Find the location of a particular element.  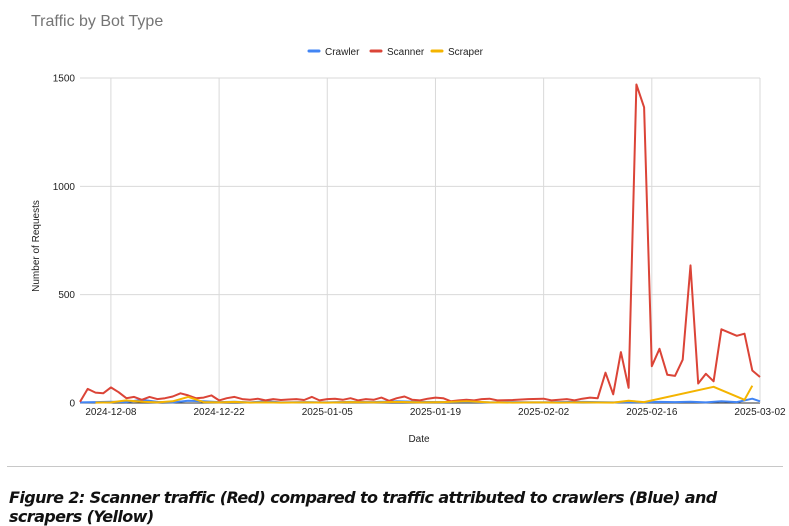

y-tick-label: 1500 is located at coordinates (64, 79).